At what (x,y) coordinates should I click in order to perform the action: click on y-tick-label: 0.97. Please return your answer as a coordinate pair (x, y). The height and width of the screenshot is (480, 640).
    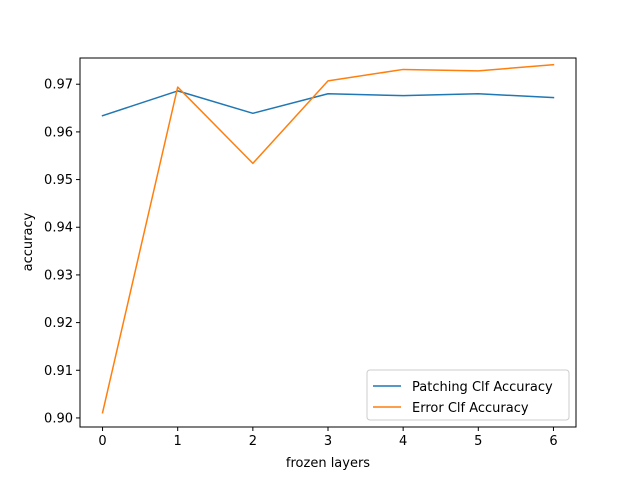
    Looking at the image, I should click on (58, 85).